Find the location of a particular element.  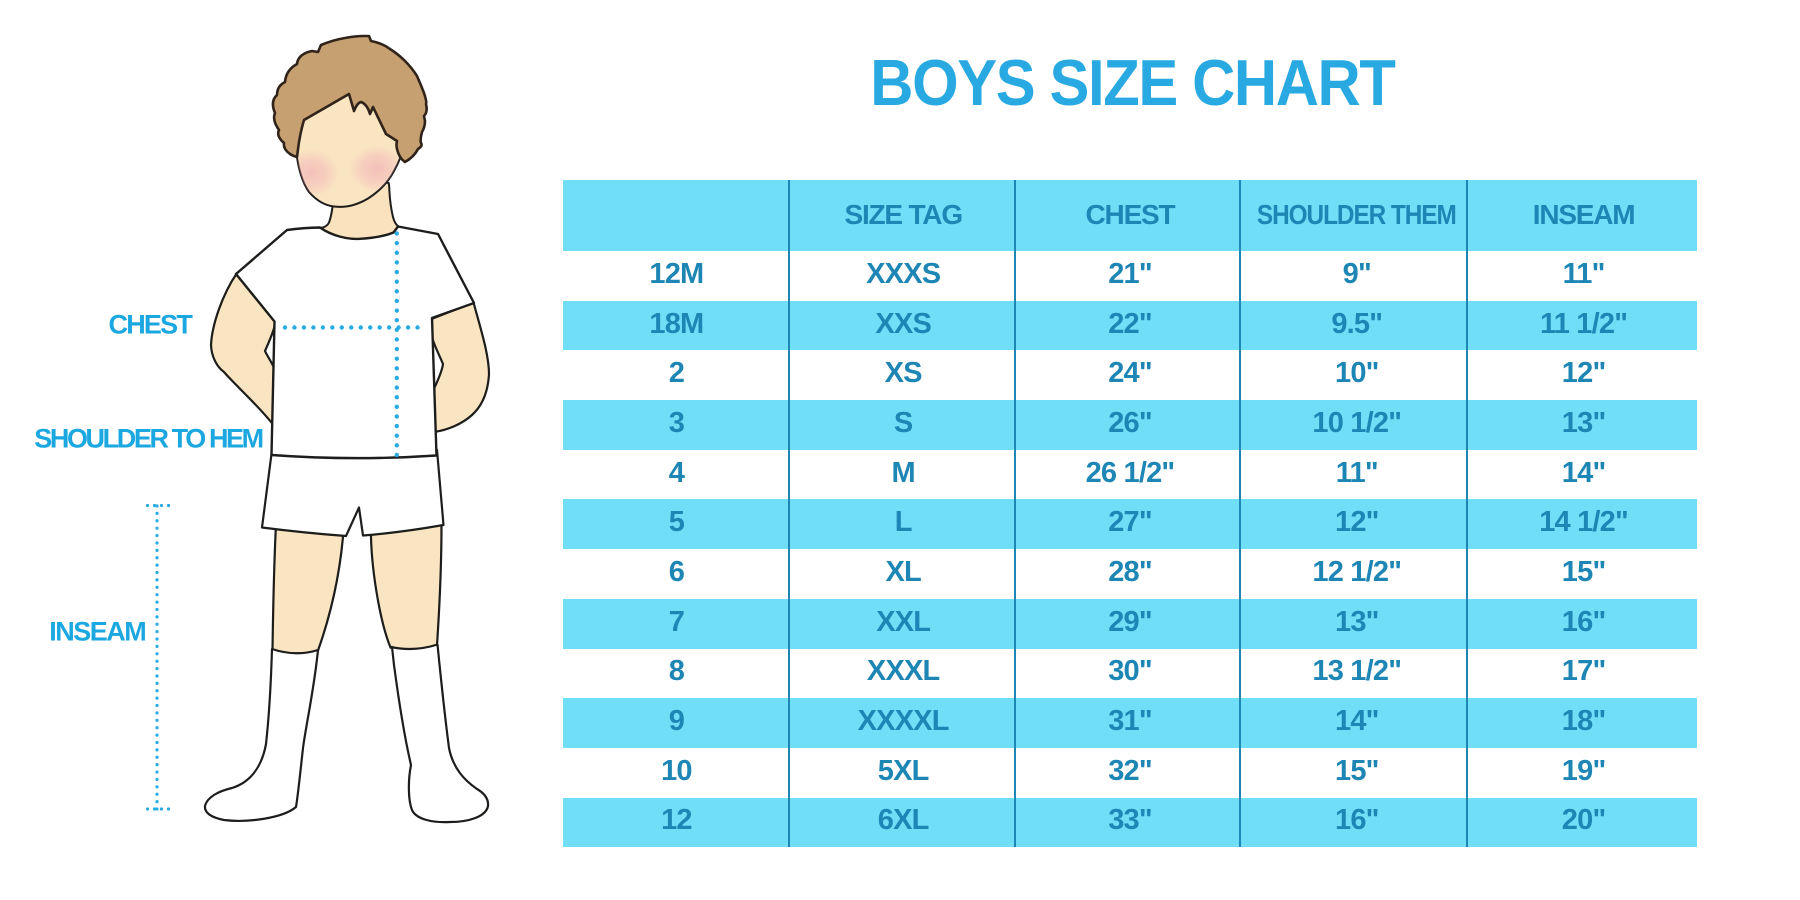

svg-text: SHOULDER TO HEM is located at coordinates (148, 439).